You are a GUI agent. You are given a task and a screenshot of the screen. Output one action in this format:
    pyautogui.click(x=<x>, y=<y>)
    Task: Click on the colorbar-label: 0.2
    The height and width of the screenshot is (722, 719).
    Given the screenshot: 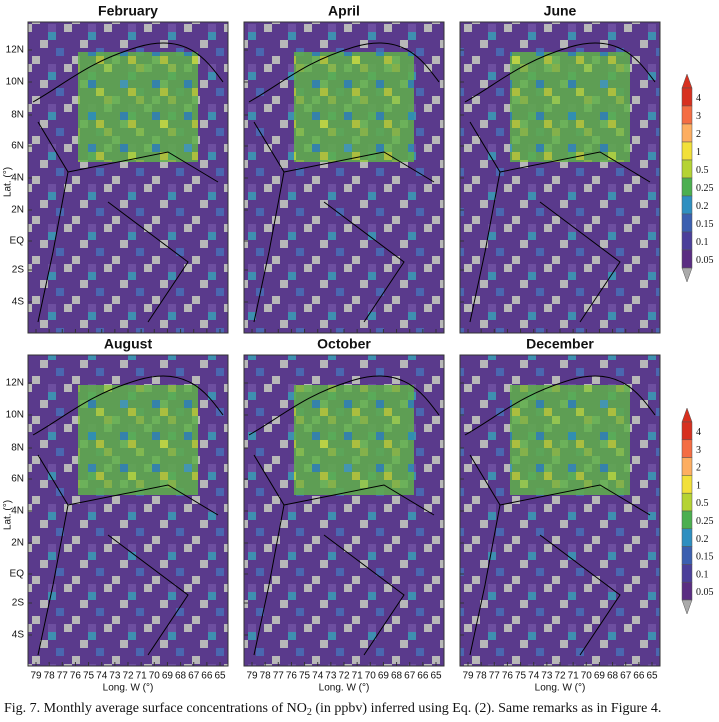 What is the action you would take?
    pyautogui.click(x=702, y=539)
    